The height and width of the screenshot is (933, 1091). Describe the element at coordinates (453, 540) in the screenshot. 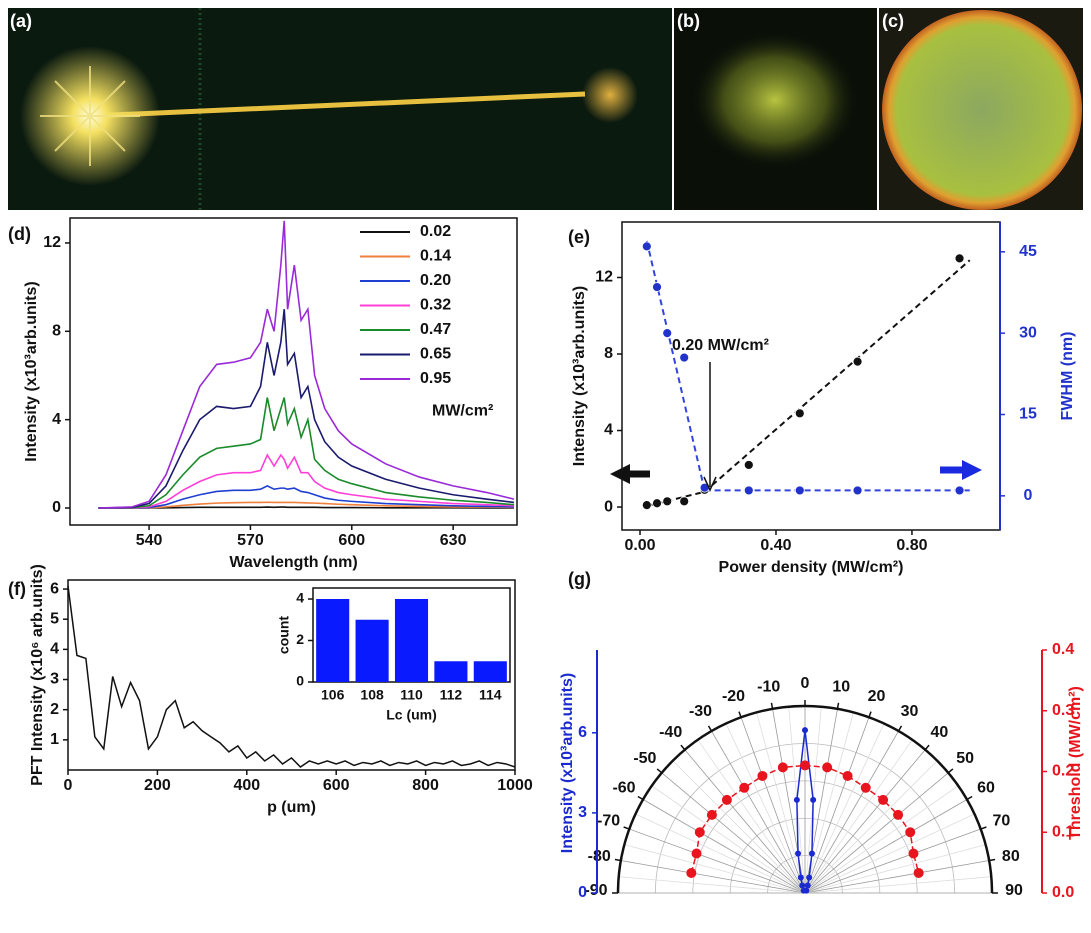

I see `x-tick-label: 630` at that location.